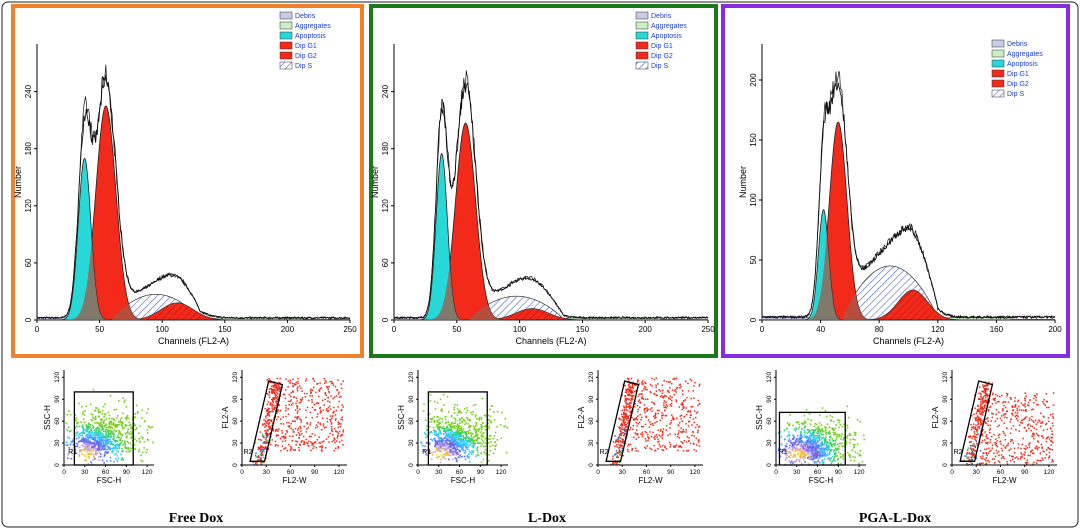 This screenshot has height=529, width=1080. I want to click on x-tick-label: 150, so click(583, 329).